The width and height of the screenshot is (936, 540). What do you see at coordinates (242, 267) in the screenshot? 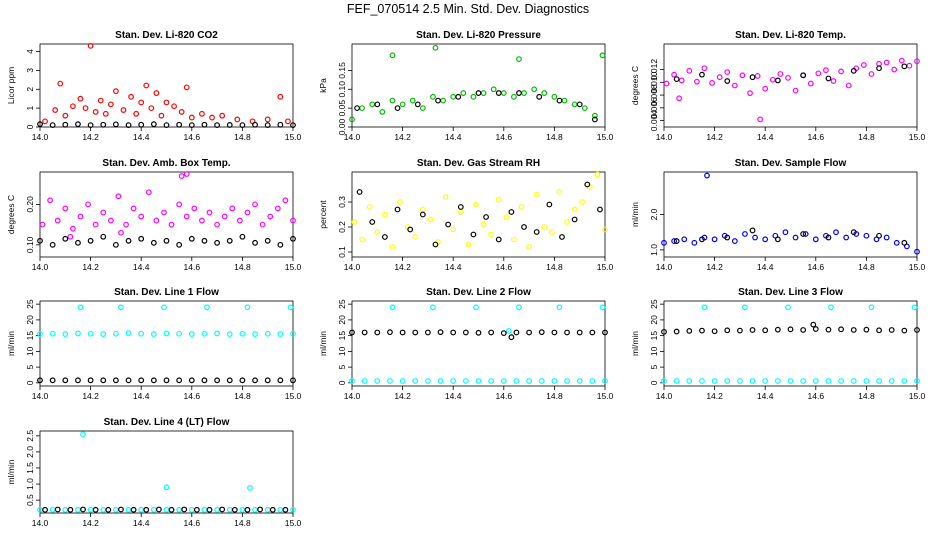
I see `x-tick-label: 14.8` at bounding box center [242, 267].